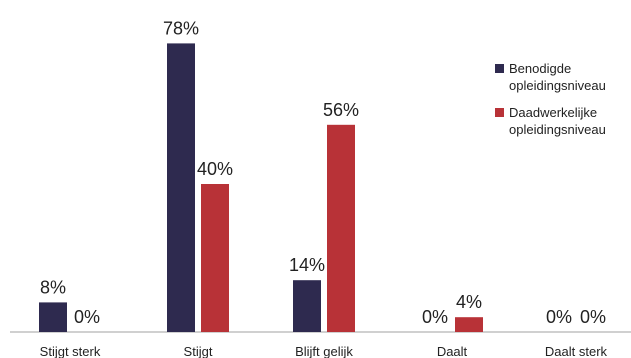 This screenshot has height=358, width=631. Describe the element at coordinates (553, 112) in the screenshot. I see `legend-label-daadwerkelijk-line-0: Daadwerkelijke` at that location.